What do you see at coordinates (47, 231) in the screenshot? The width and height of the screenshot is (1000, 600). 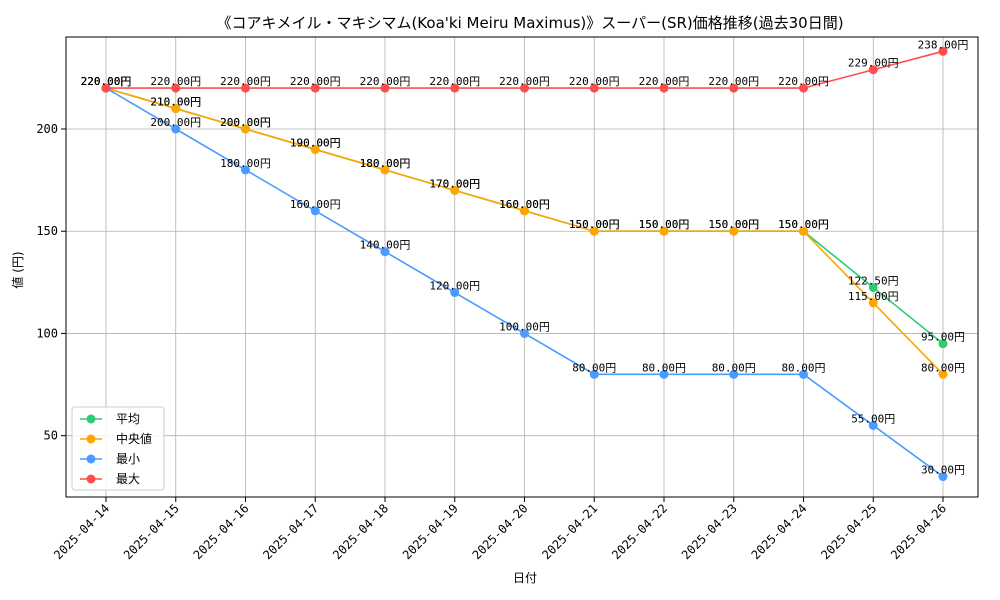 I see `y-tick-label: 150` at bounding box center [47, 231].